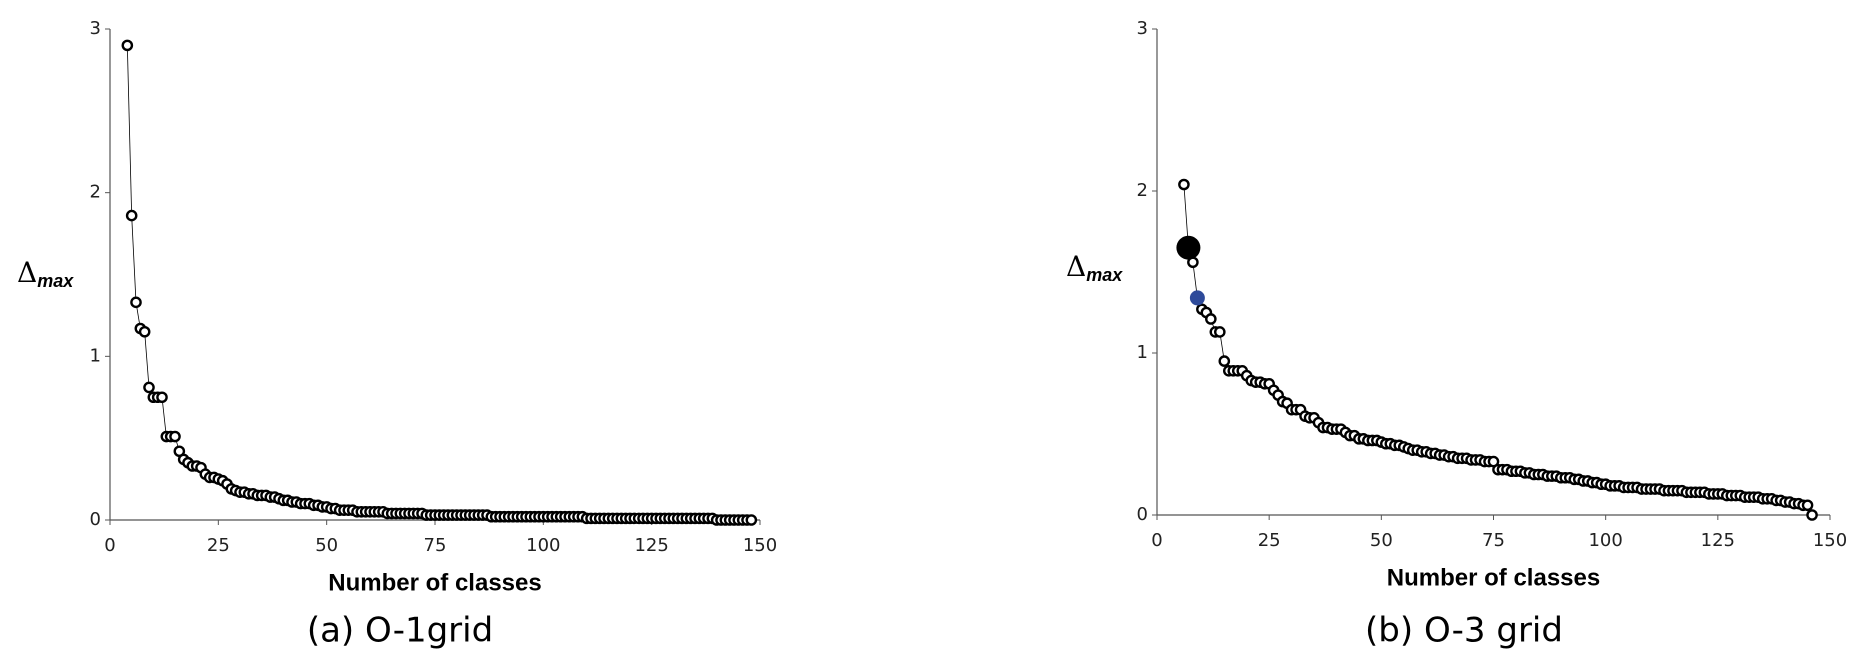 This screenshot has width=1869, height=664. I want to click on caption: (b) O-3 grid, so click(1464, 631).